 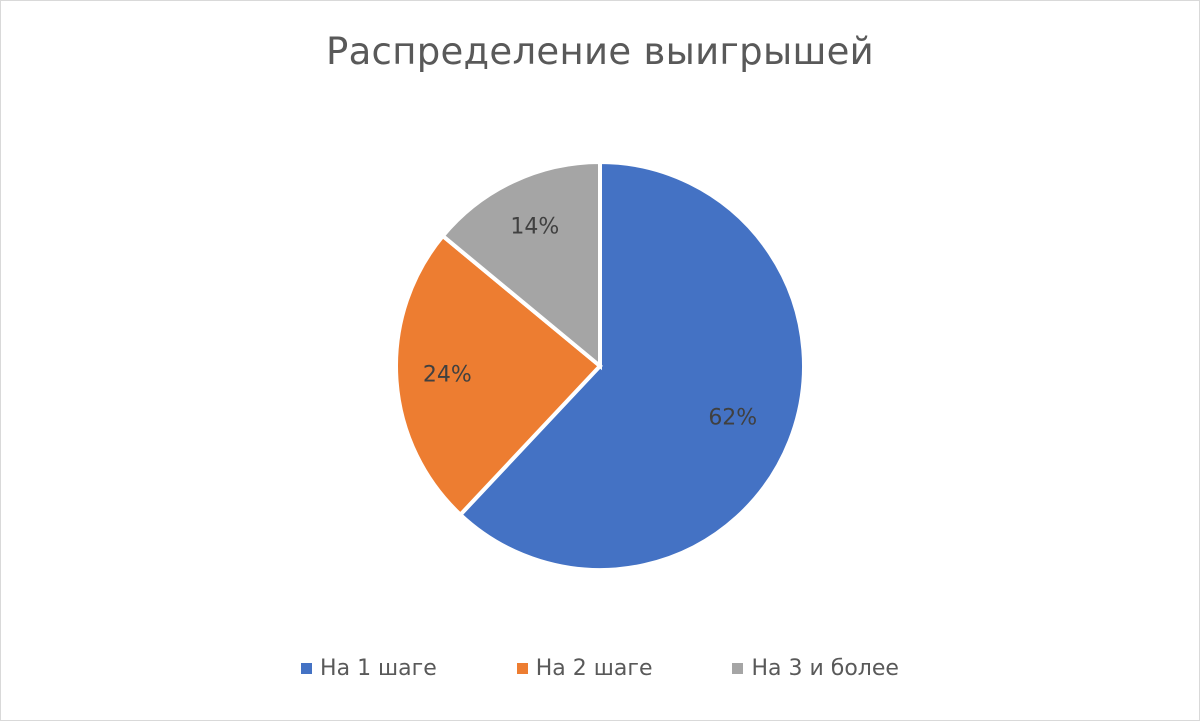 I want to click on legend-item: На 1 шаге, so click(x=369, y=668).